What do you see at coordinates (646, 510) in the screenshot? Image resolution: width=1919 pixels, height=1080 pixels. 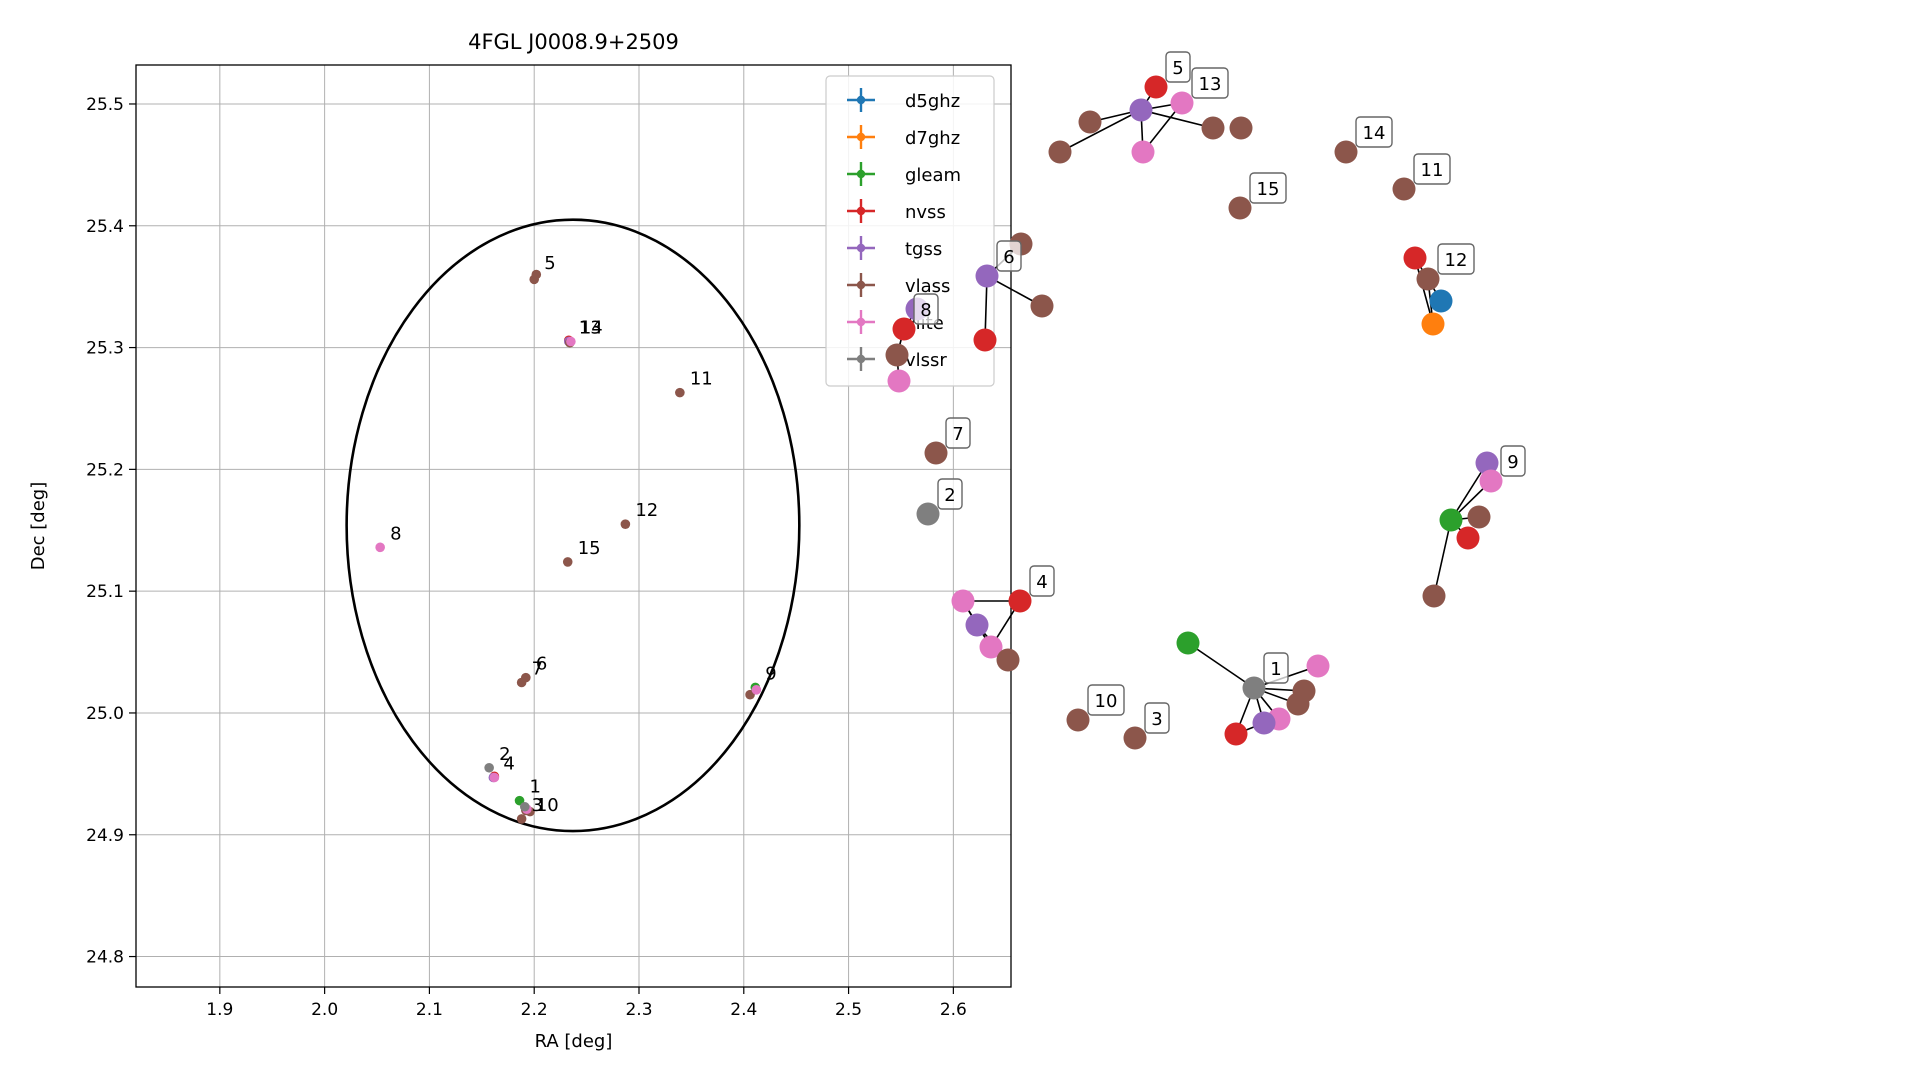 I see `point-annotation: 12` at bounding box center [646, 510].